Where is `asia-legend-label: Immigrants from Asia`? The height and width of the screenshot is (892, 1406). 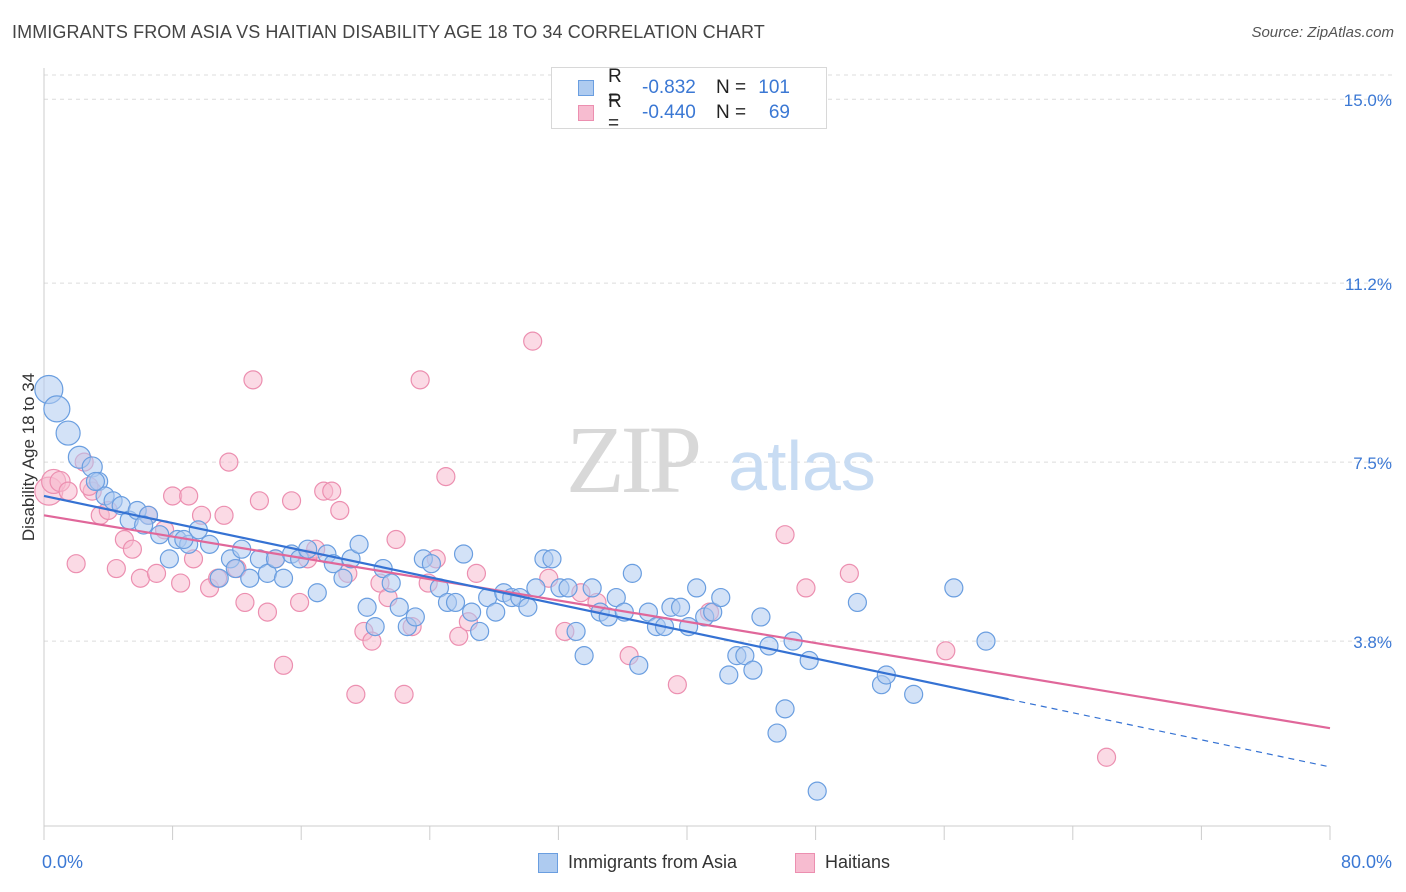
asia-legend-label: Immigrants from Asia is located at coordinates (653, 862).